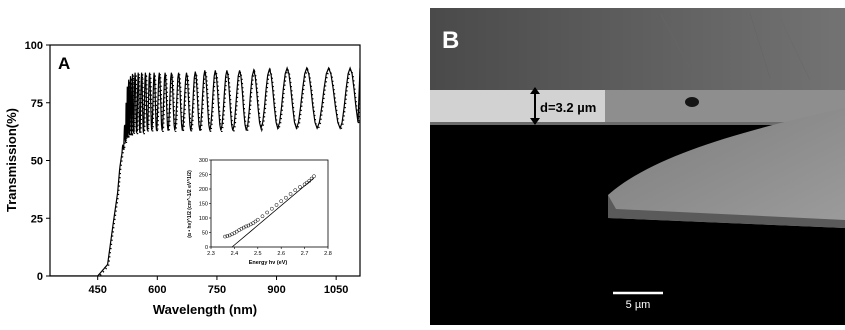  Describe the element at coordinates (281, 254) in the screenshot. I see `inset-x-tick-label: 2.6` at that location.